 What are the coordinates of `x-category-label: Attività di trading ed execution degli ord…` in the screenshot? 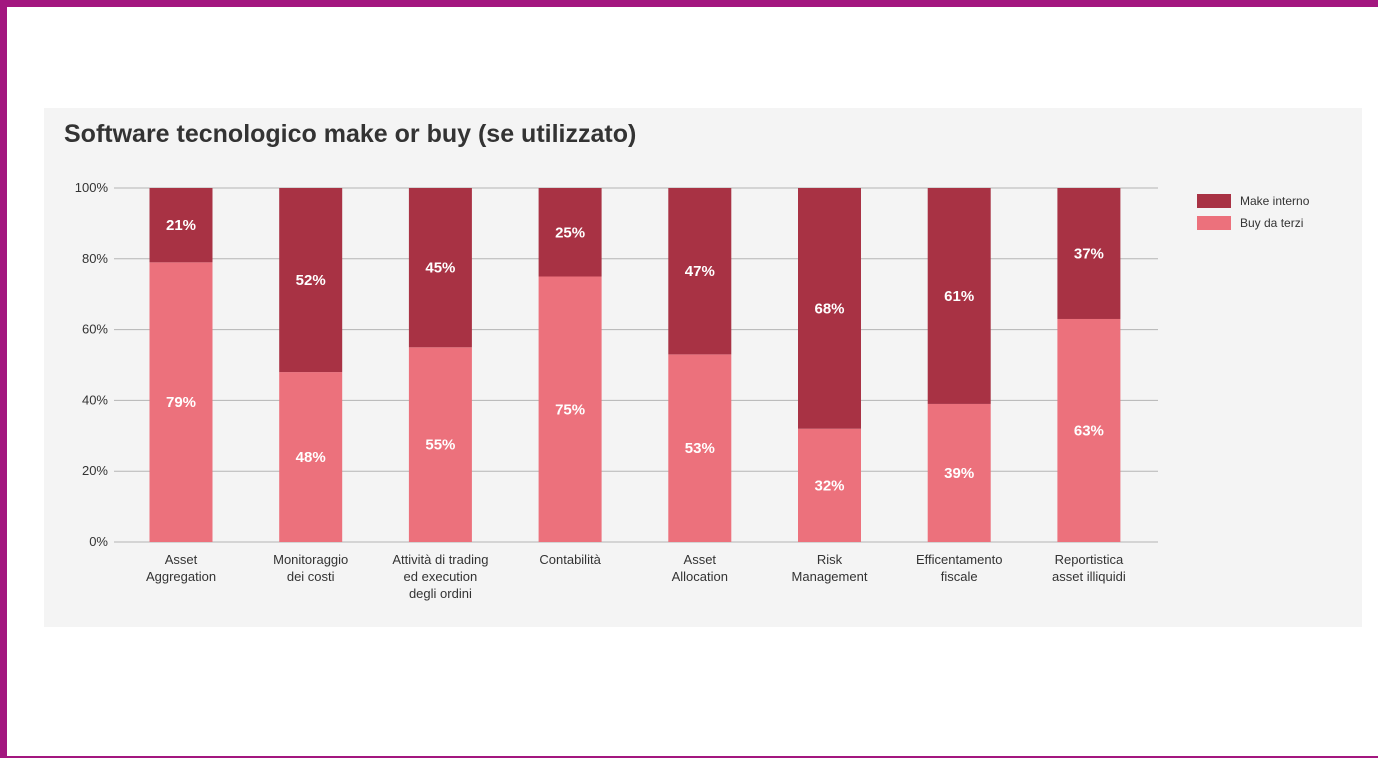 It's located at (440, 576).